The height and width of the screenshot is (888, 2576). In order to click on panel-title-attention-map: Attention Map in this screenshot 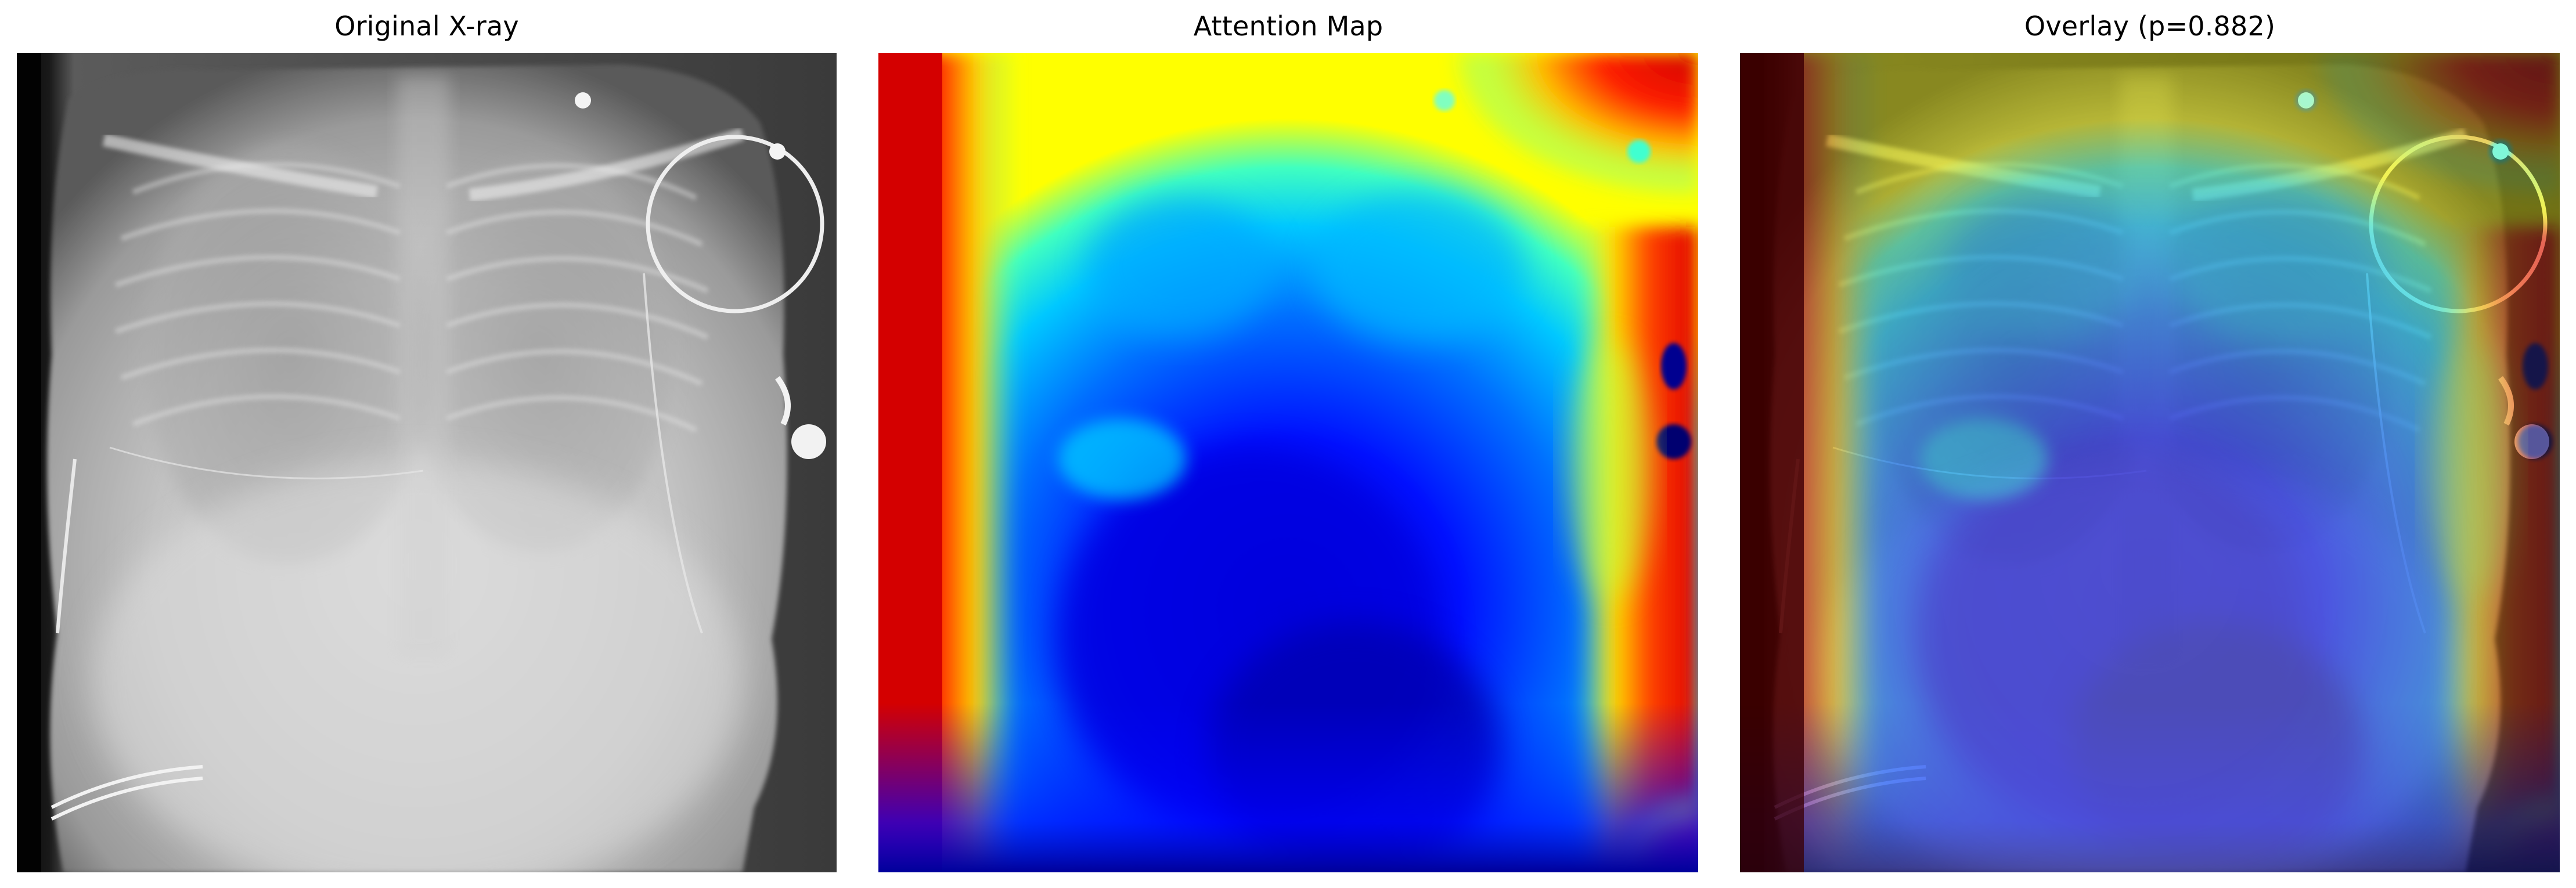, I will do `click(1288, 26)`.